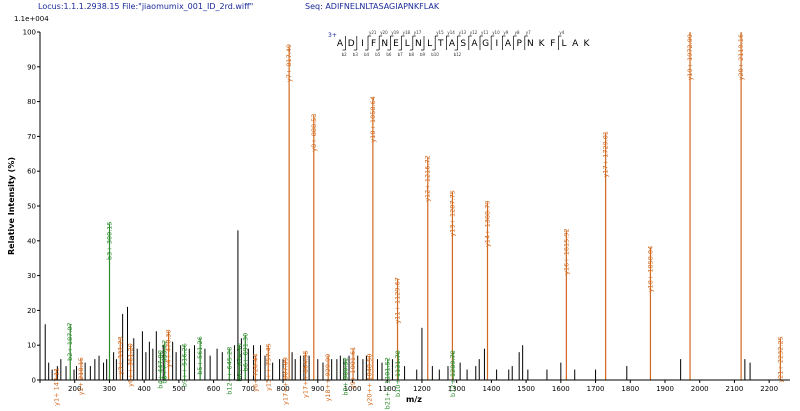  I want to click on b-ion-label: b3+ 300.15, so click(109, 240).